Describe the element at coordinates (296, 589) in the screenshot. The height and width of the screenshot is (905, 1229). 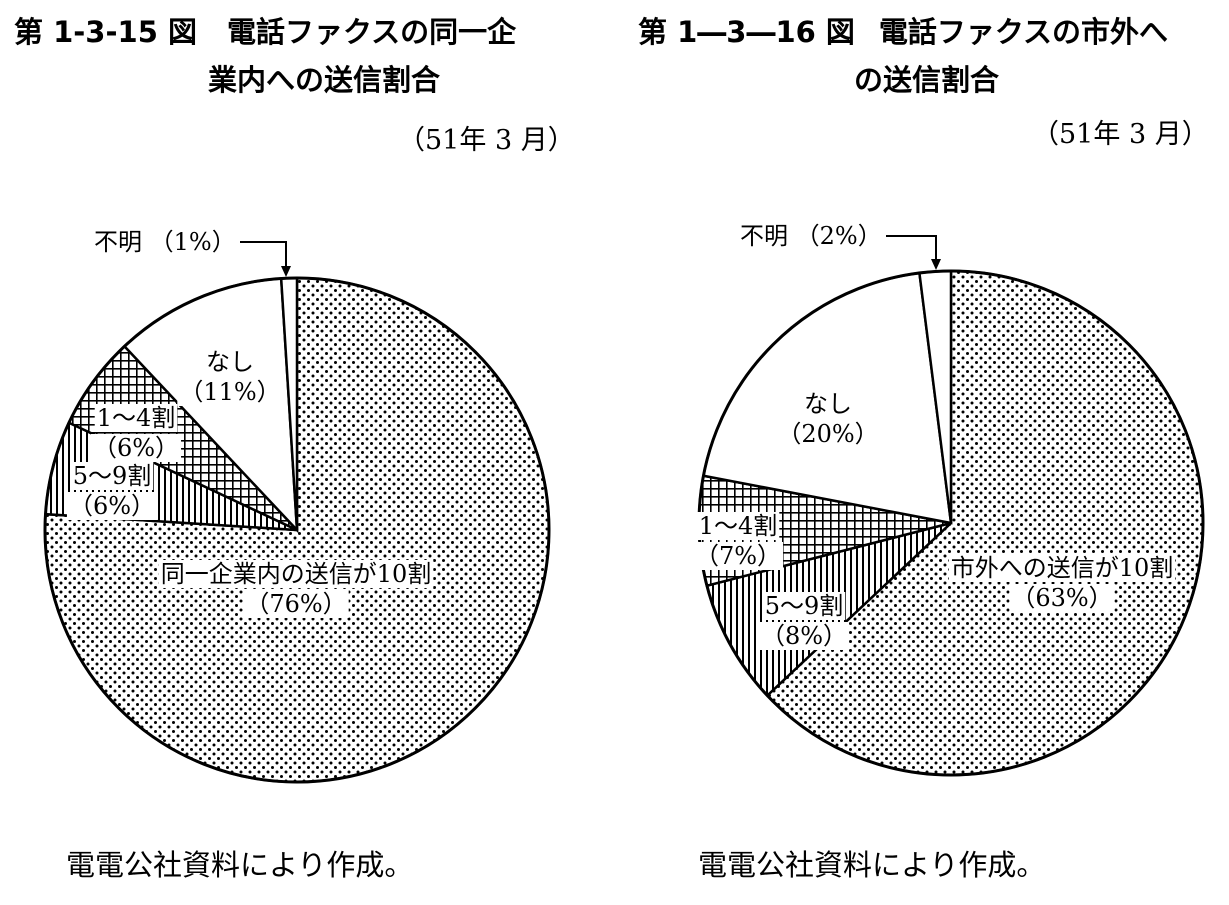
I see `slice-label: 同一企業内の送信が10割（76%）` at that location.